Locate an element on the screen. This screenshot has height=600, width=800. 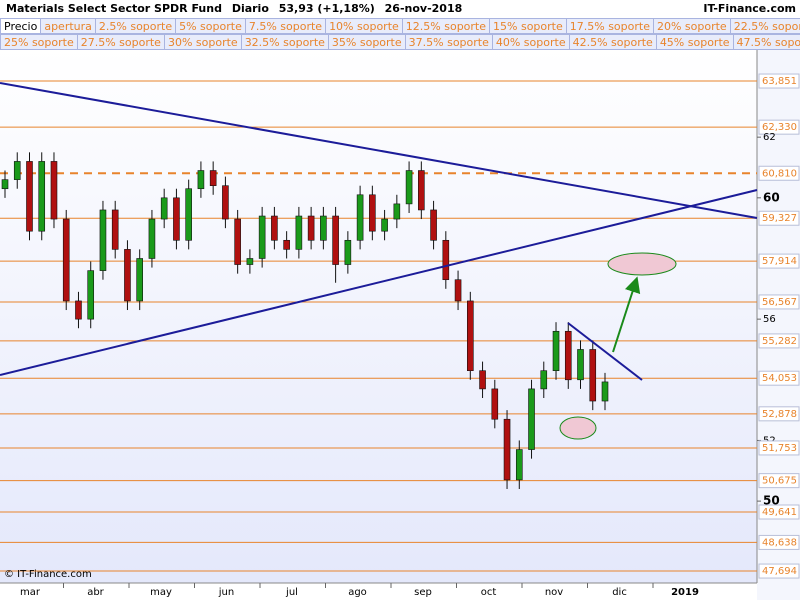
y-tick-label: 60,810 is located at coordinates (779, 173).